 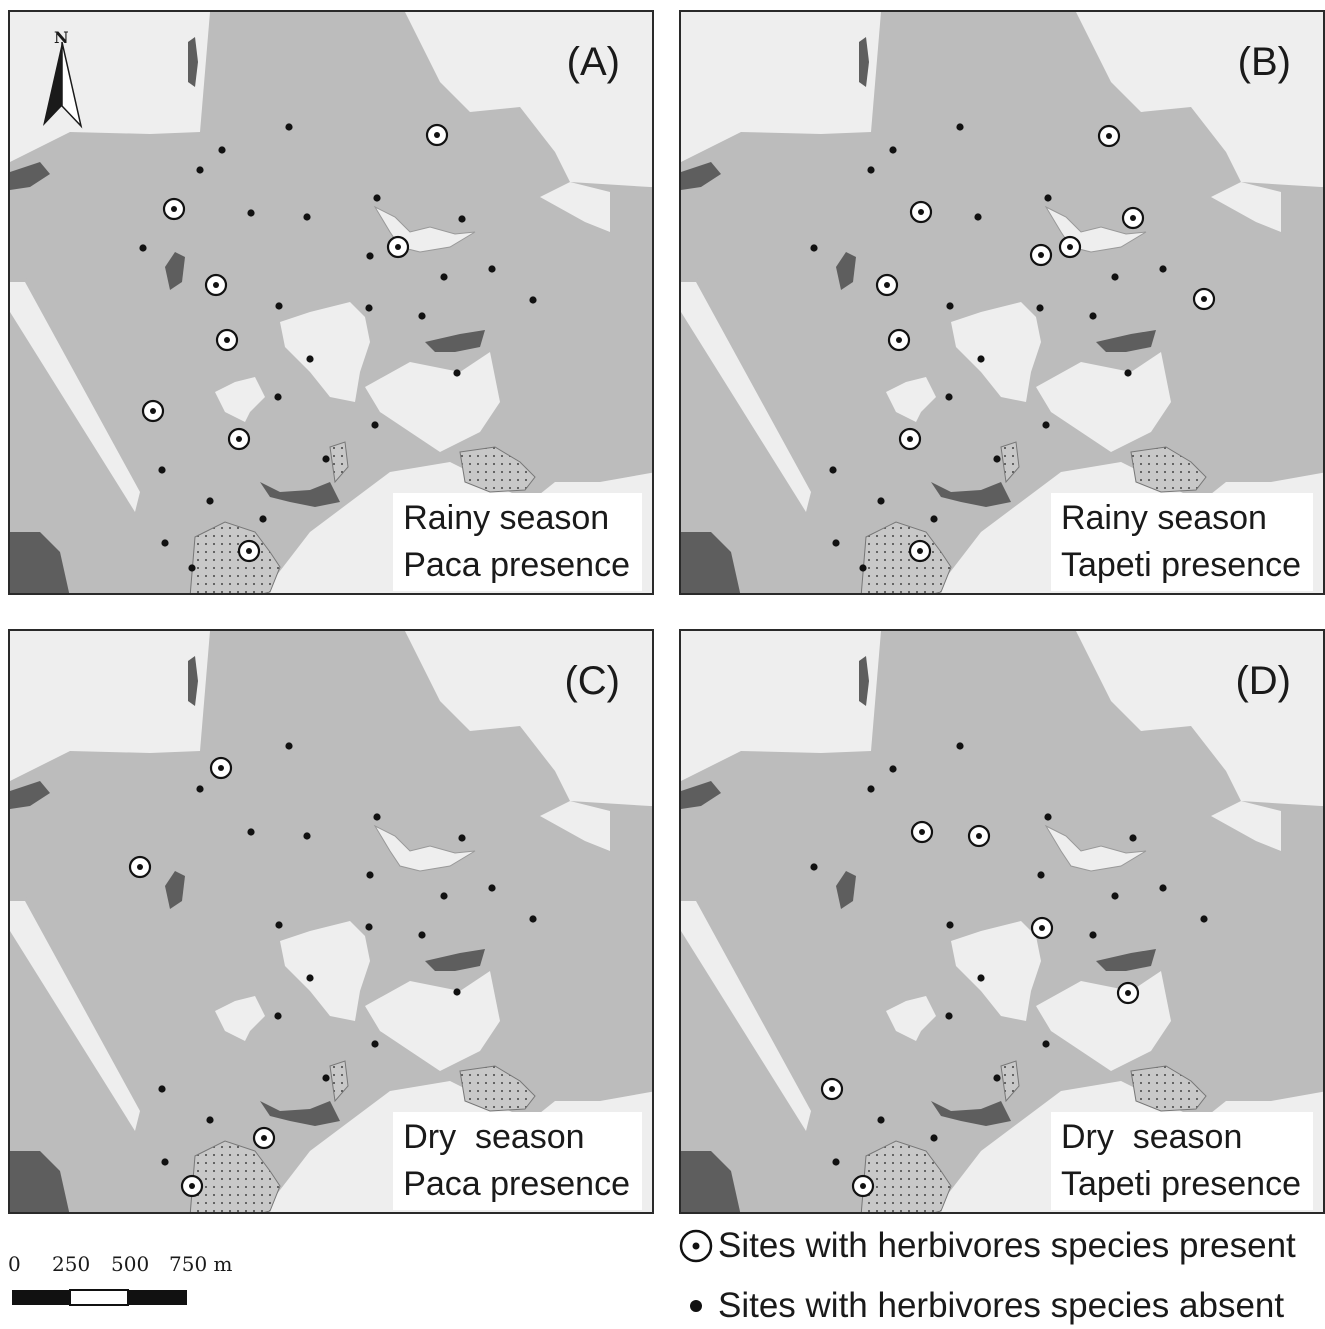 I want to click on panel-letter: (C), so click(x=592, y=681).